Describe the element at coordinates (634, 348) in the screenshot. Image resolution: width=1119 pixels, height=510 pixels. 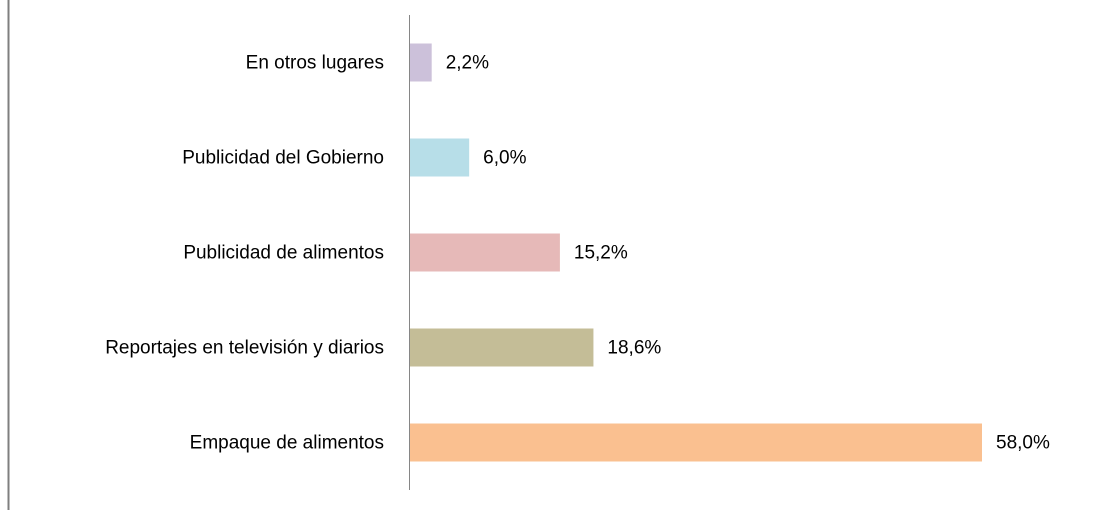
I see `value-label: 18,6%` at that location.